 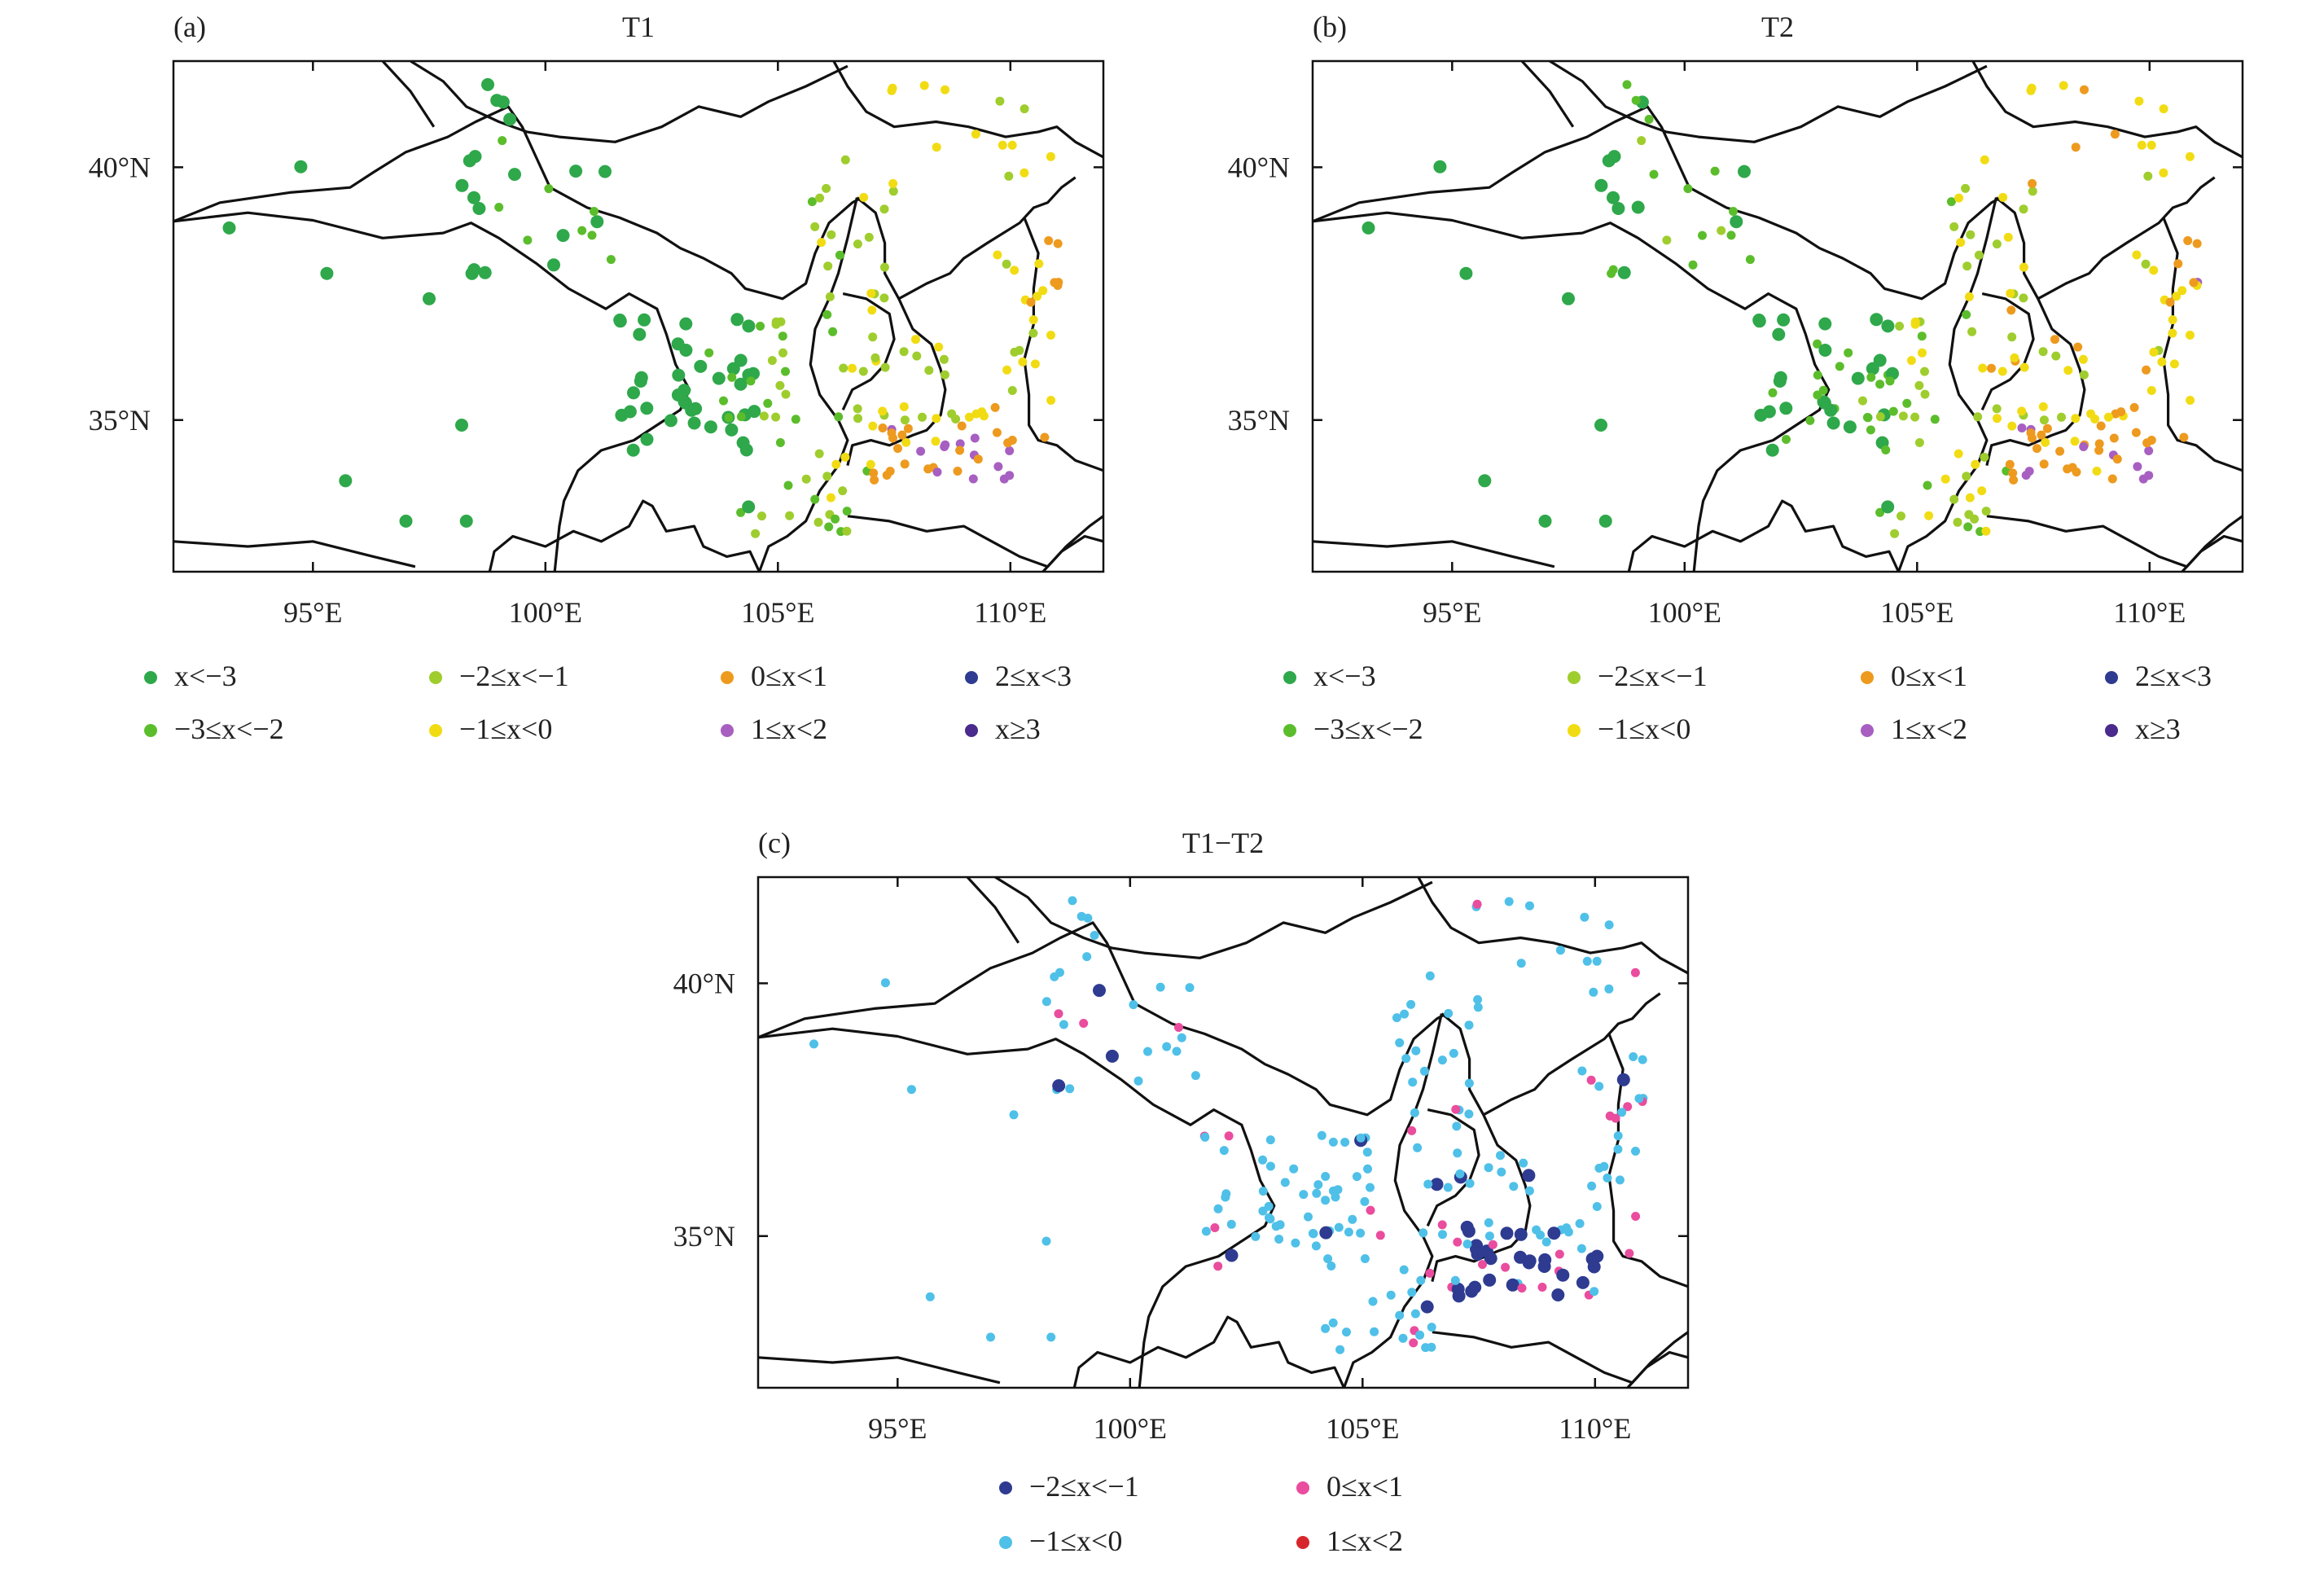 I want to click on legend-label: 1≤x<2, so click(x=789, y=729).